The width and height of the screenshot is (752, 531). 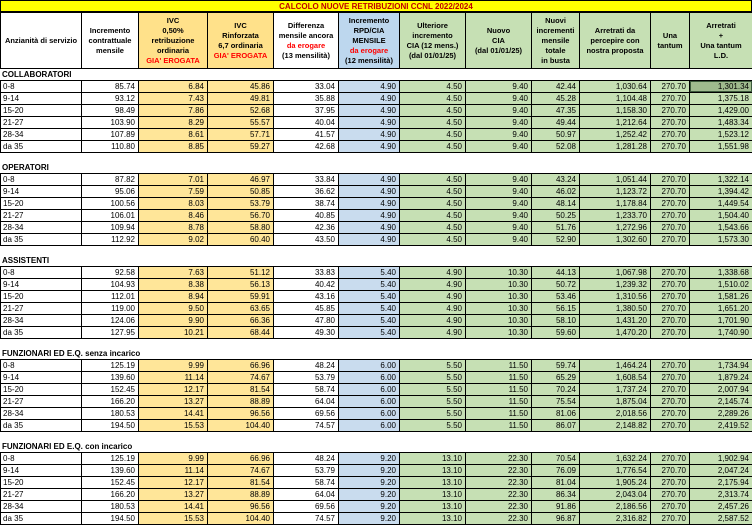 What do you see at coordinates (110, 40) in the screenshot?
I see `column-header-incremento-contrattuale: Incremento contrattuale mensile` at bounding box center [110, 40].